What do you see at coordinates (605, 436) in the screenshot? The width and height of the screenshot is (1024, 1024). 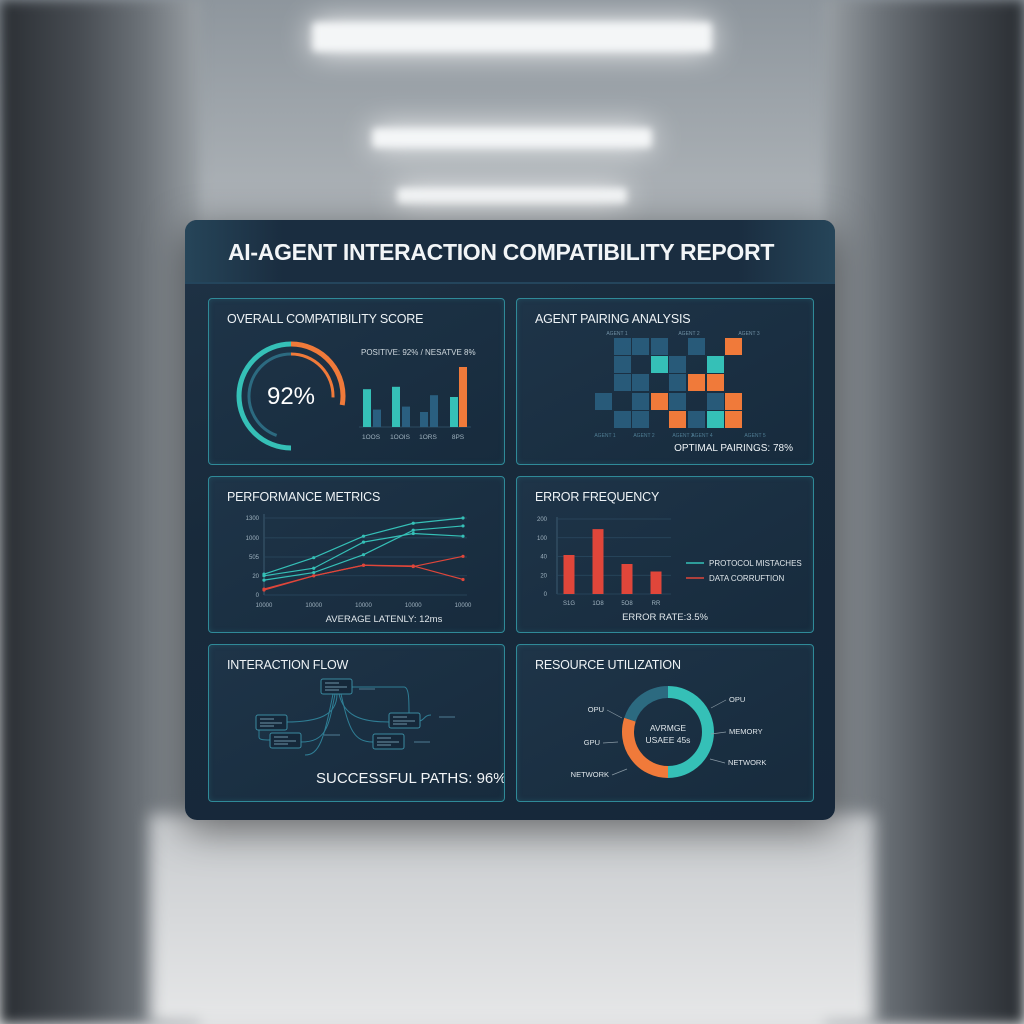 I see `heatmap-bottom-label: AGENT 1` at bounding box center [605, 436].